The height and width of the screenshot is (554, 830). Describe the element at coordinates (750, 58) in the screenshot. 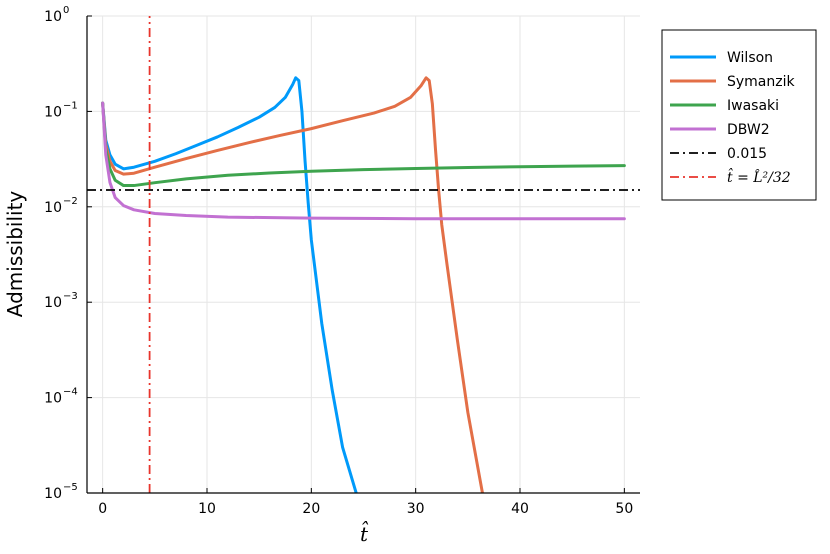

I see `legend-label: Wilson` at that location.